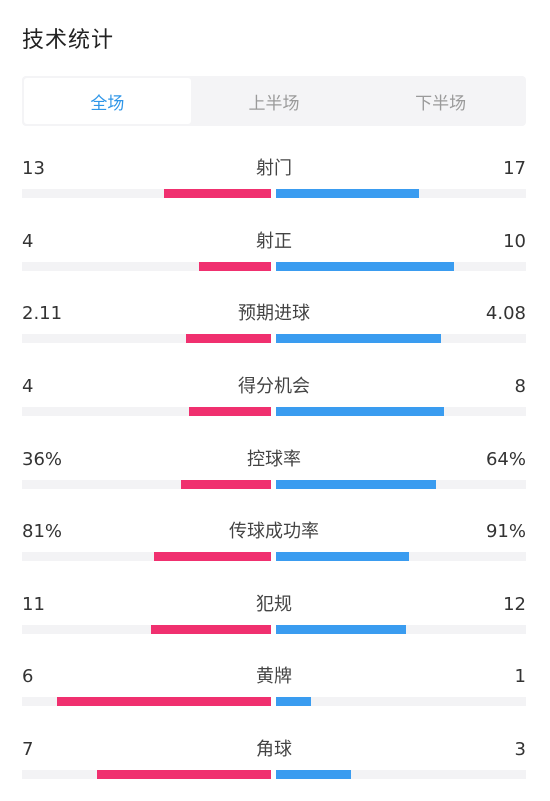 The image size is (550, 801). Describe the element at coordinates (514, 168) in the screenshot. I see `away-value: 17` at that location.